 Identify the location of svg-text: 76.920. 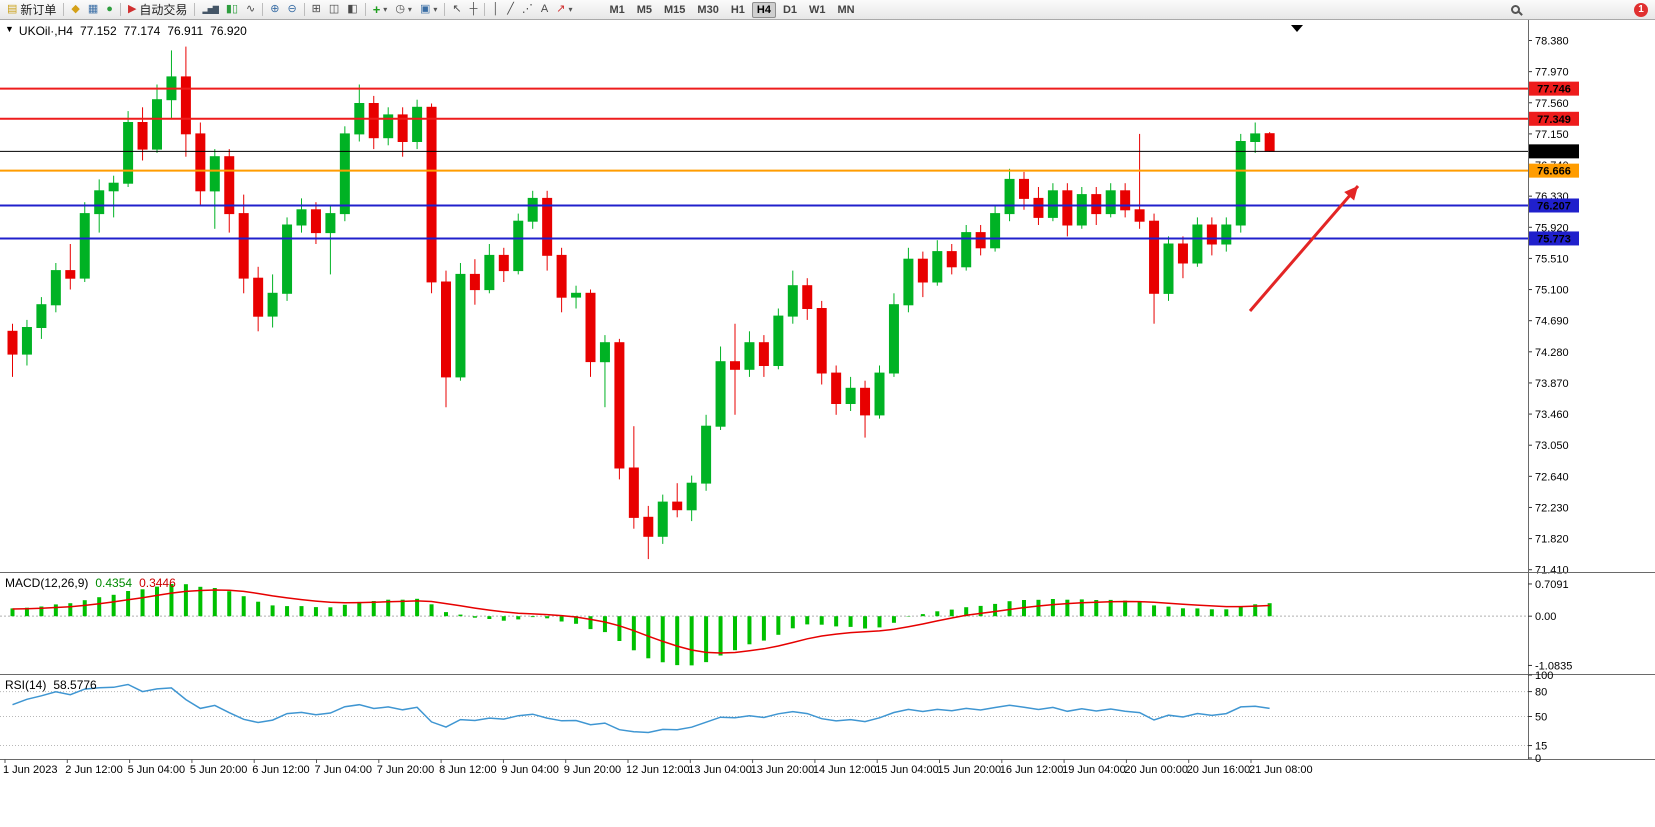
(1554, 152).